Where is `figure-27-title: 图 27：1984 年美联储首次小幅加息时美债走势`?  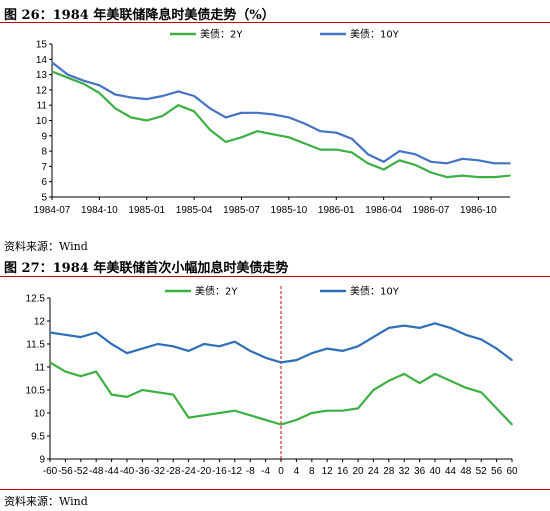 figure-27-title: 图 27：1984 年美联储首次小幅加息时美债走势 is located at coordinates (146, 268).